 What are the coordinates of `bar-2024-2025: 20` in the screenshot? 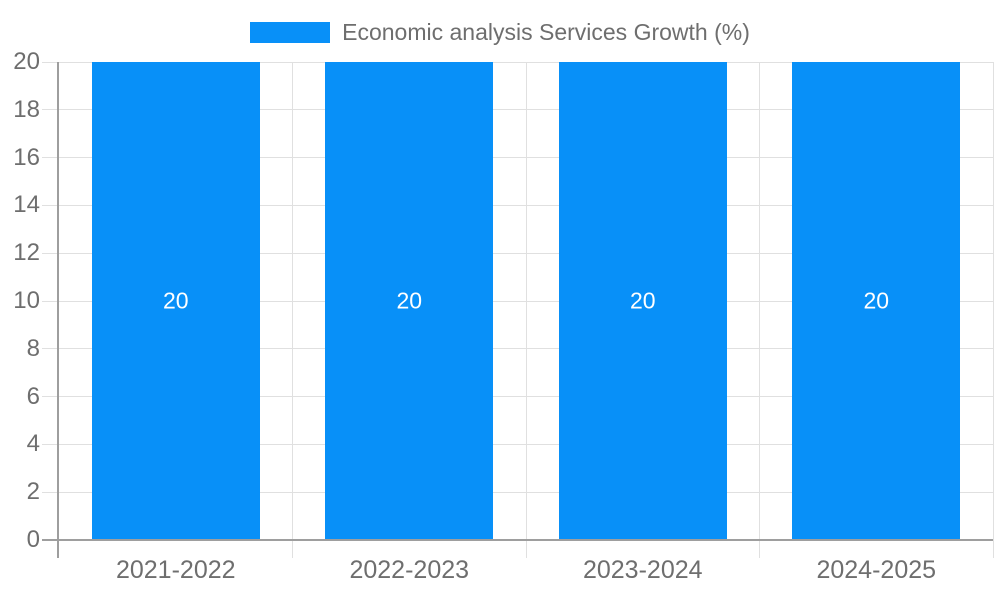 It's located at (876, 301).